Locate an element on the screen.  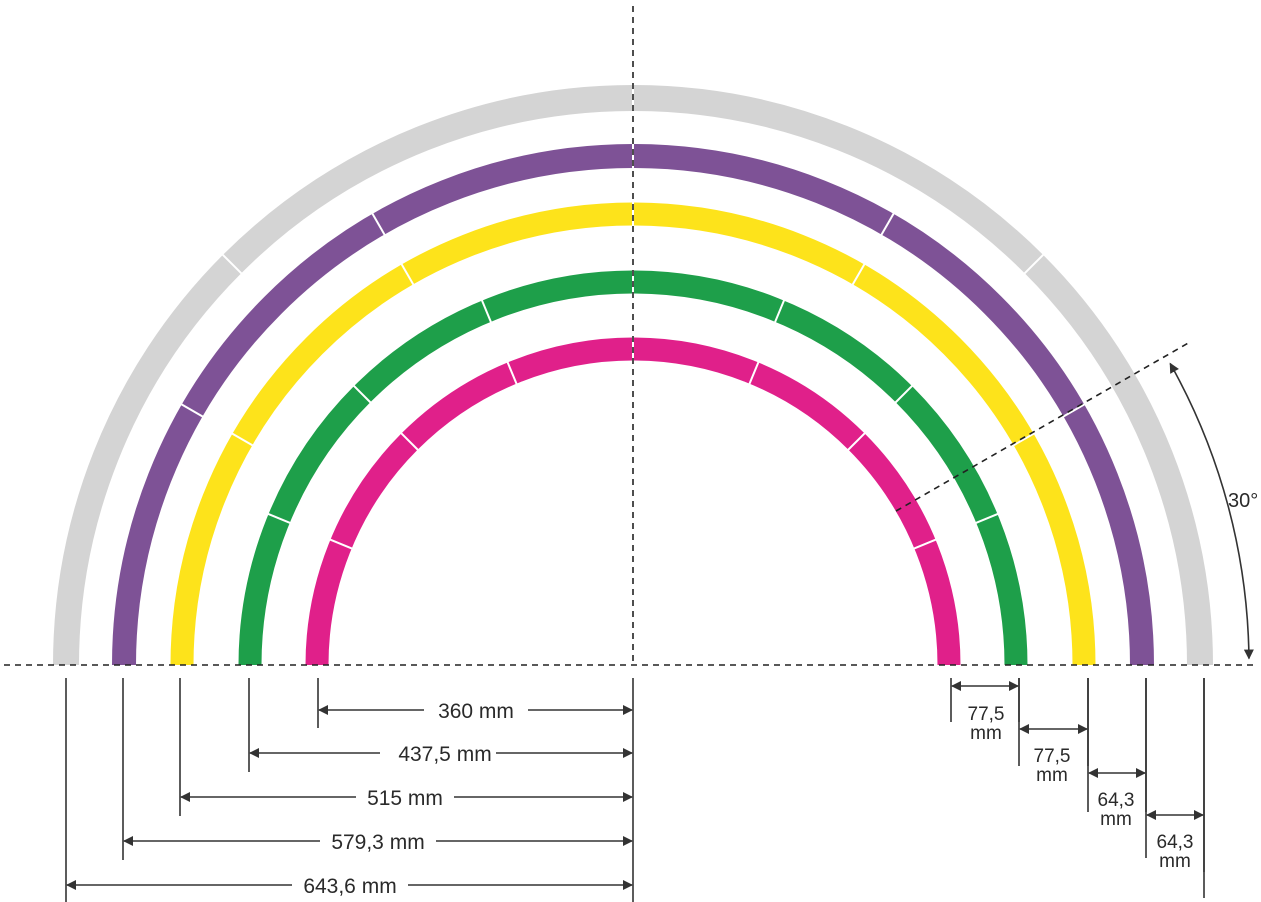
gap-label-4-value: 64,3 is located at coordinates (1175, 842).